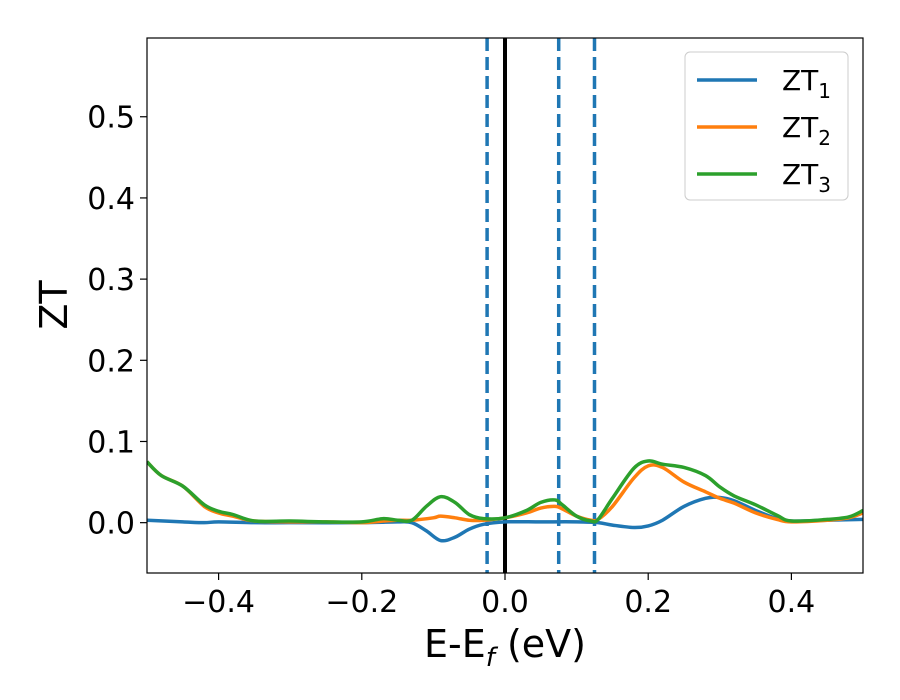 The height and width of the screenshot is (700, 900). What do you see at coordinates (505, 602) in the screenshot?
I see `x-tick-label: 0.0` at bounding box center [505, 602].